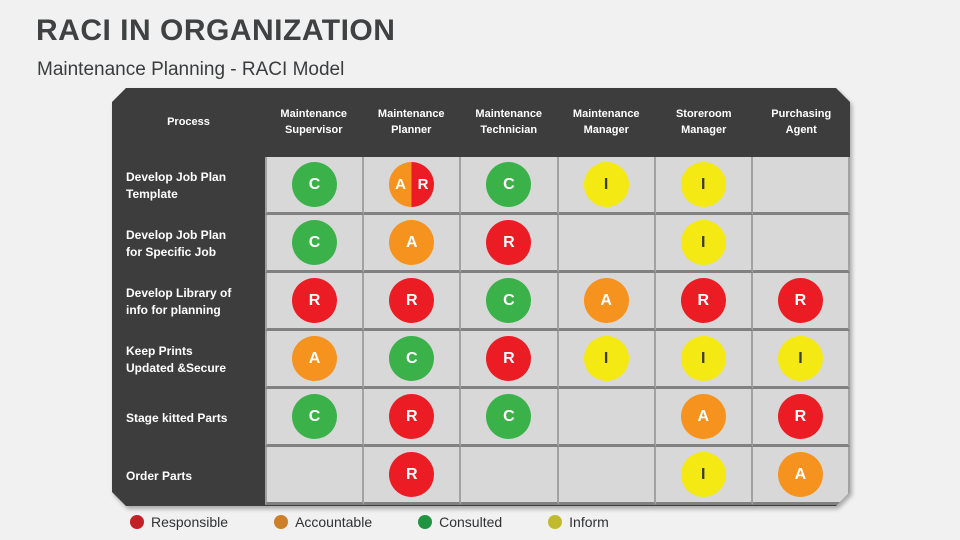  What do you see at coordinates (411, 121) in the screenshot?
I see `column-header: Maintenance Planner` at bounding box center [411, 121].